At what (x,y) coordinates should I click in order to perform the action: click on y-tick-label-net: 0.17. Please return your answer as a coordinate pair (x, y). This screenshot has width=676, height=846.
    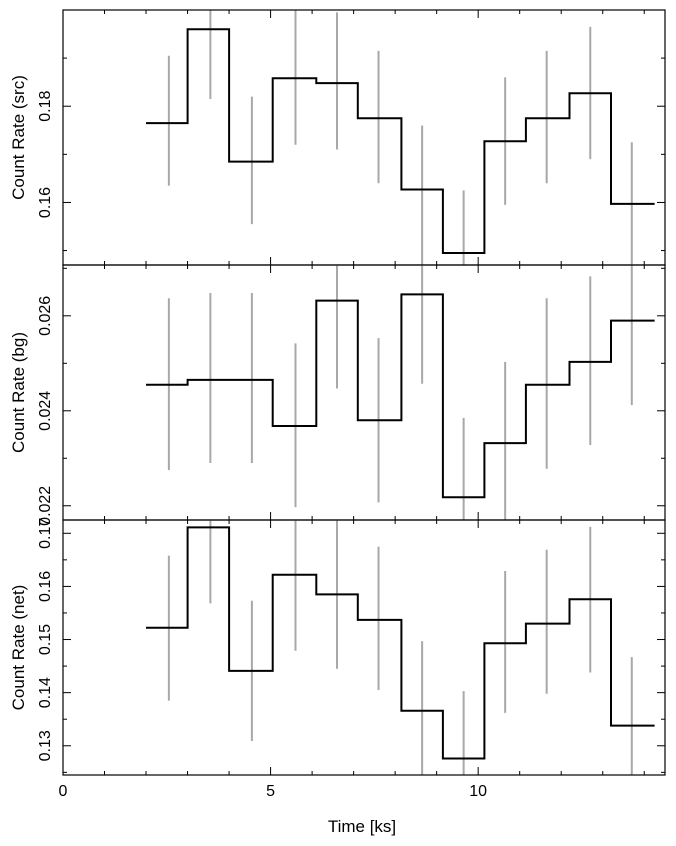
    Looking at the image, I should click on (45, 533).